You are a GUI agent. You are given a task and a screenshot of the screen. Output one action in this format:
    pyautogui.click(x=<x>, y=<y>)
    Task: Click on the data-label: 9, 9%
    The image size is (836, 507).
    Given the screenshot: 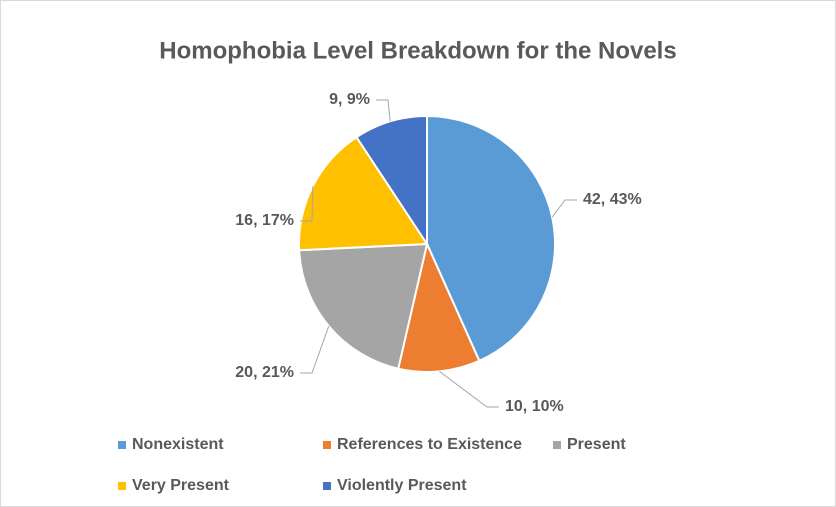 What is the action you would take?
    pyautogui.click(x=349, y=99)
    